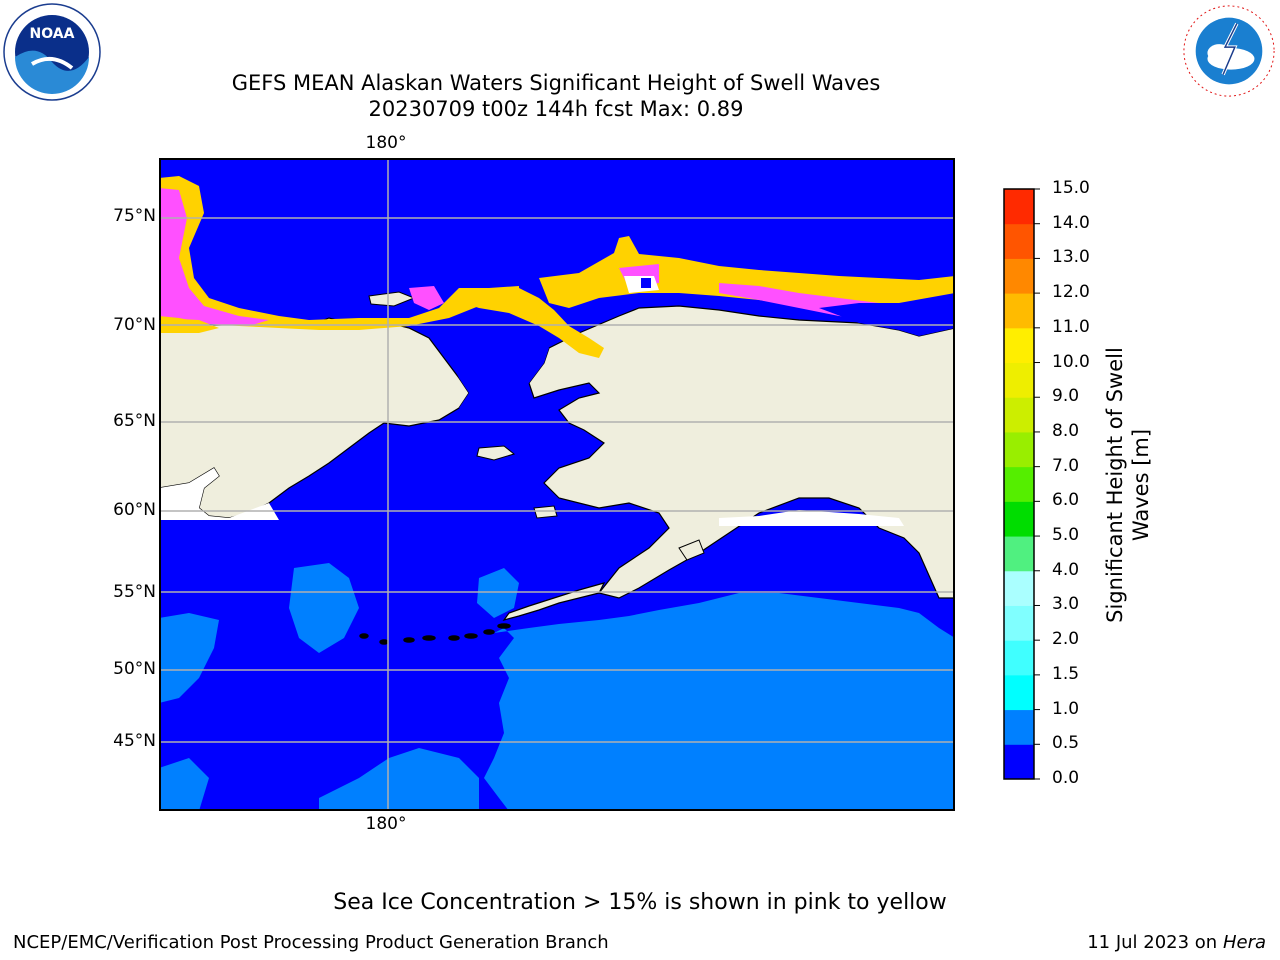 The width and height of the screenshot is (1280, 960). I want to click on ocean-light-patch-center, so click(324, 608).